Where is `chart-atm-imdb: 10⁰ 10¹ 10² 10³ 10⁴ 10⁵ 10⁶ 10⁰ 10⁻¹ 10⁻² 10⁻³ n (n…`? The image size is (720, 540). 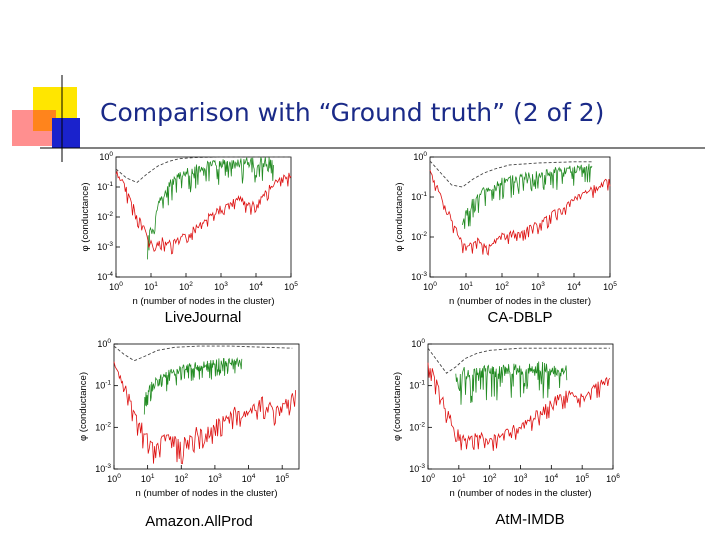
chart-atm-imdb: 10⁰ 10¹ 10² 10³ 10⁴ 10⁵ 10⁶ 10⁰ 10⁻¹ 10⁻² 10⁻³ n (n… is located at coordinates (510, 424).